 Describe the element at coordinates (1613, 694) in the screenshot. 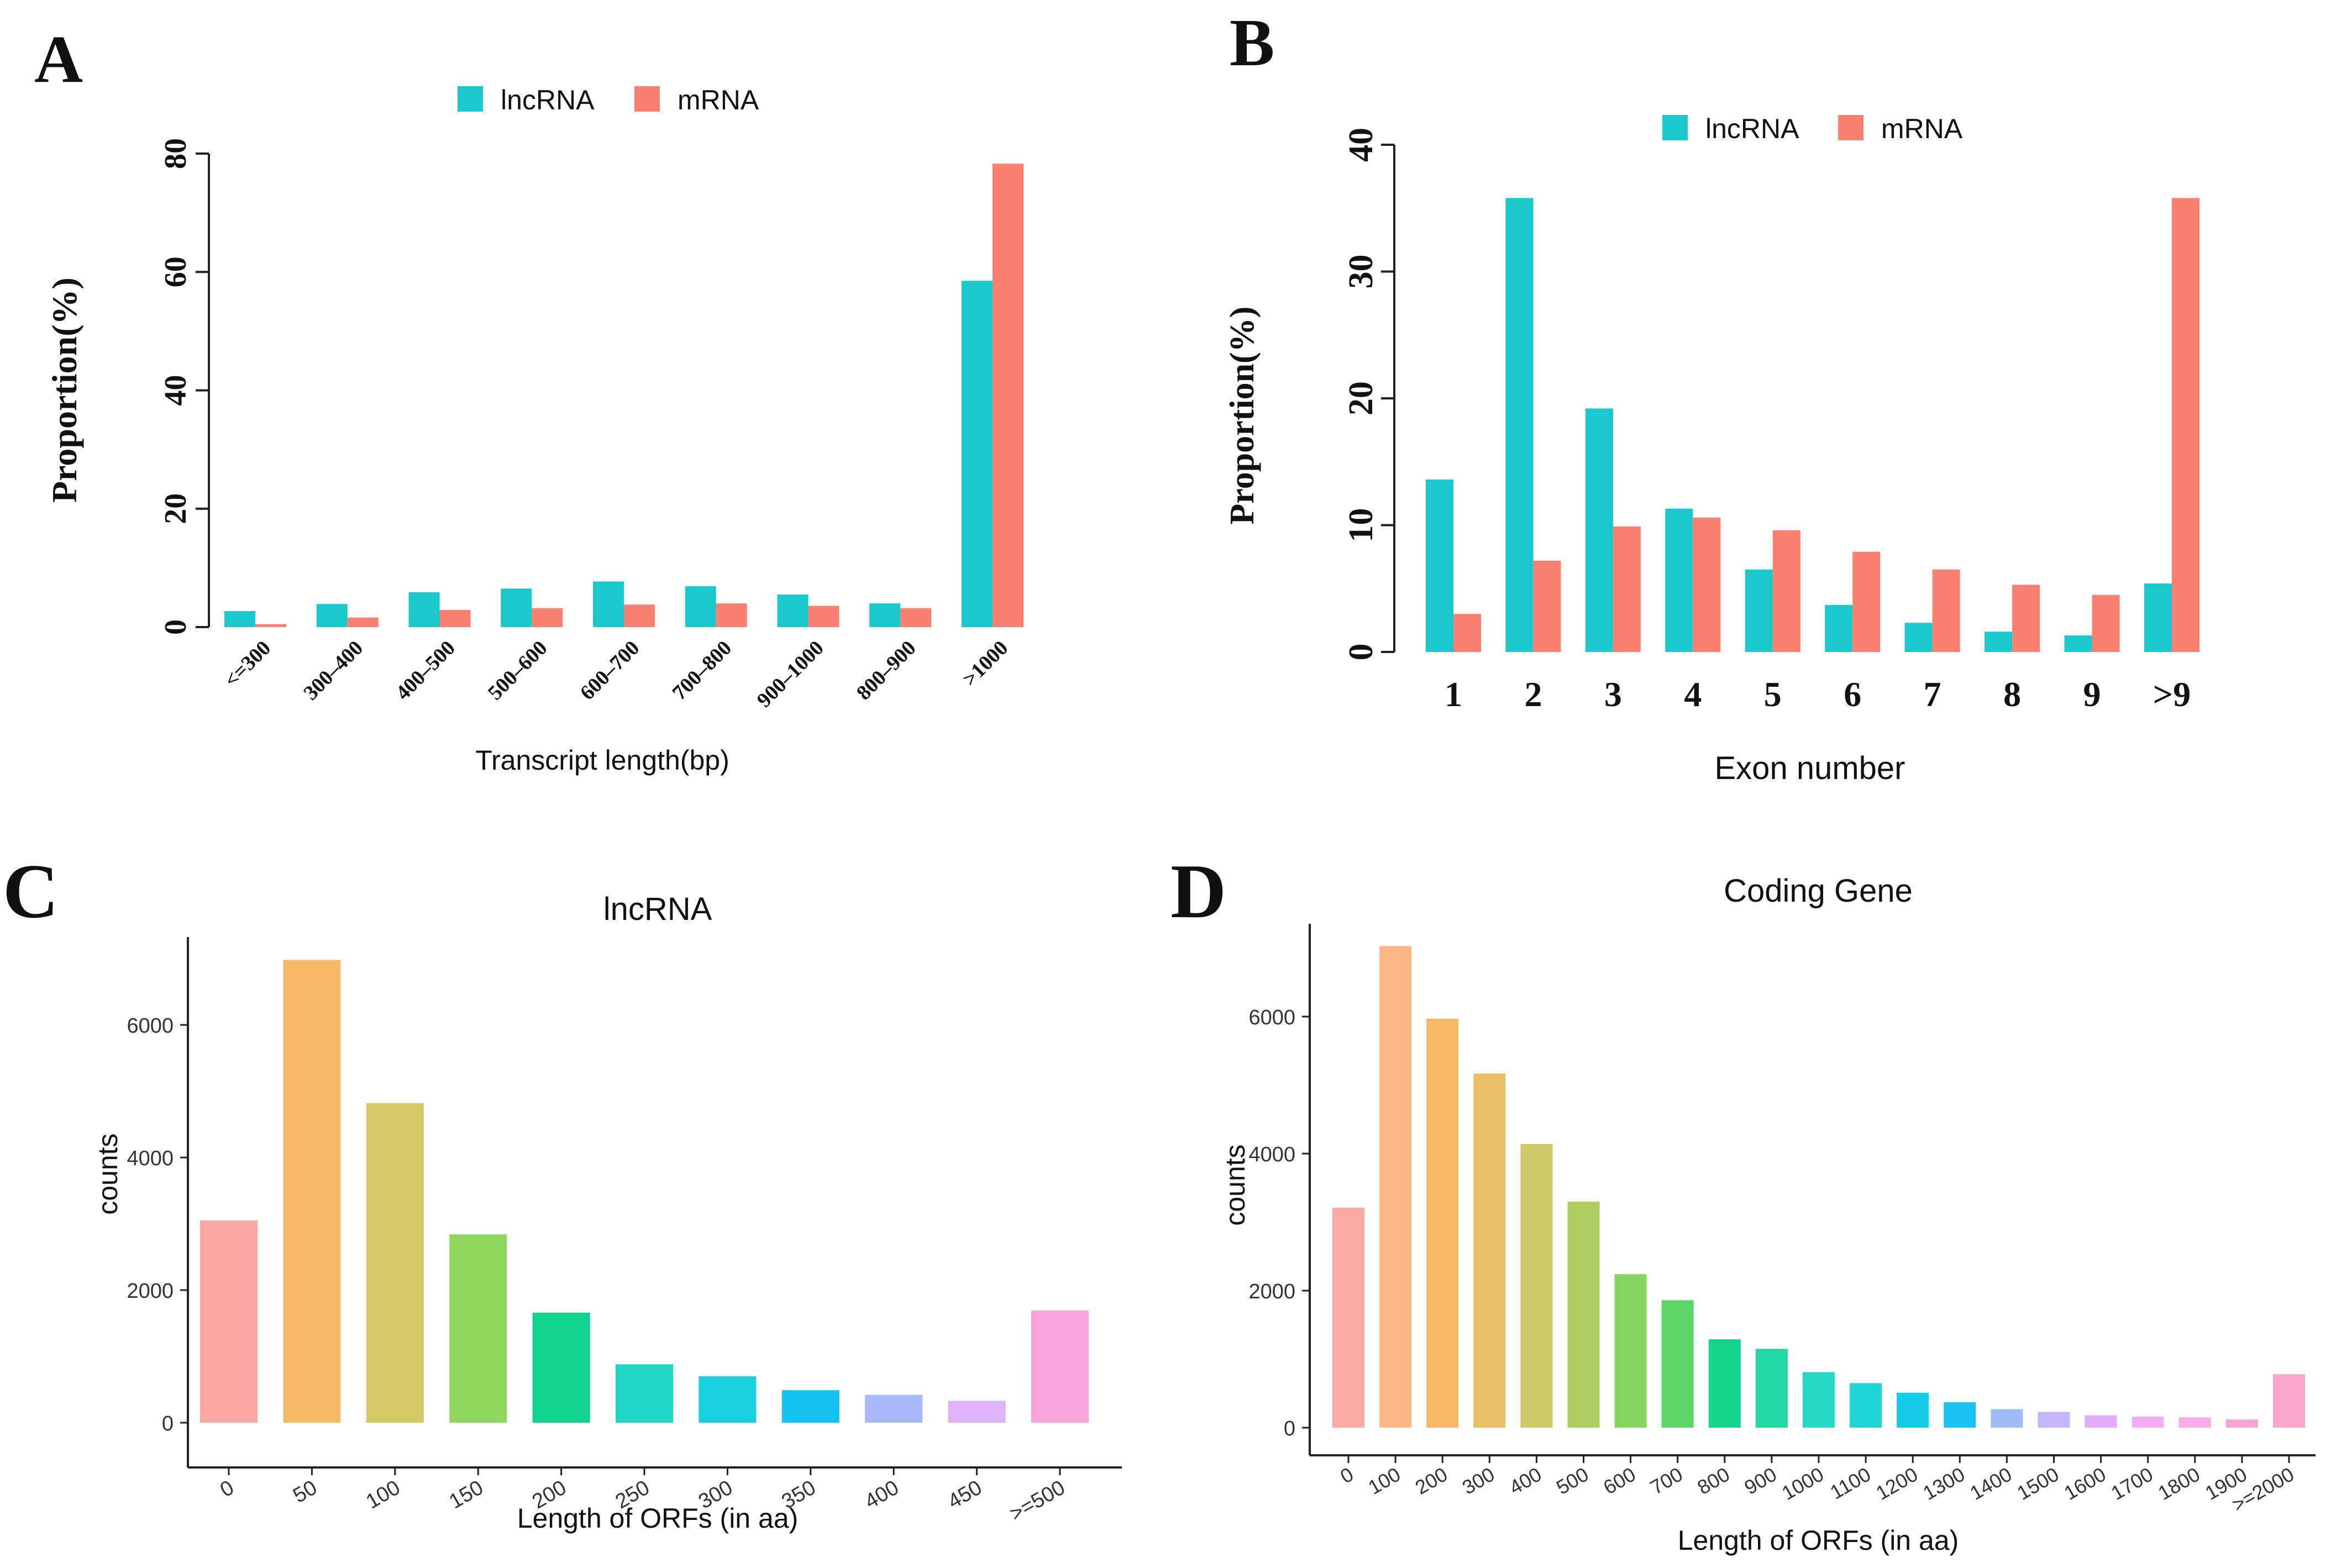

I see `x-tick-label: 3` at that location.